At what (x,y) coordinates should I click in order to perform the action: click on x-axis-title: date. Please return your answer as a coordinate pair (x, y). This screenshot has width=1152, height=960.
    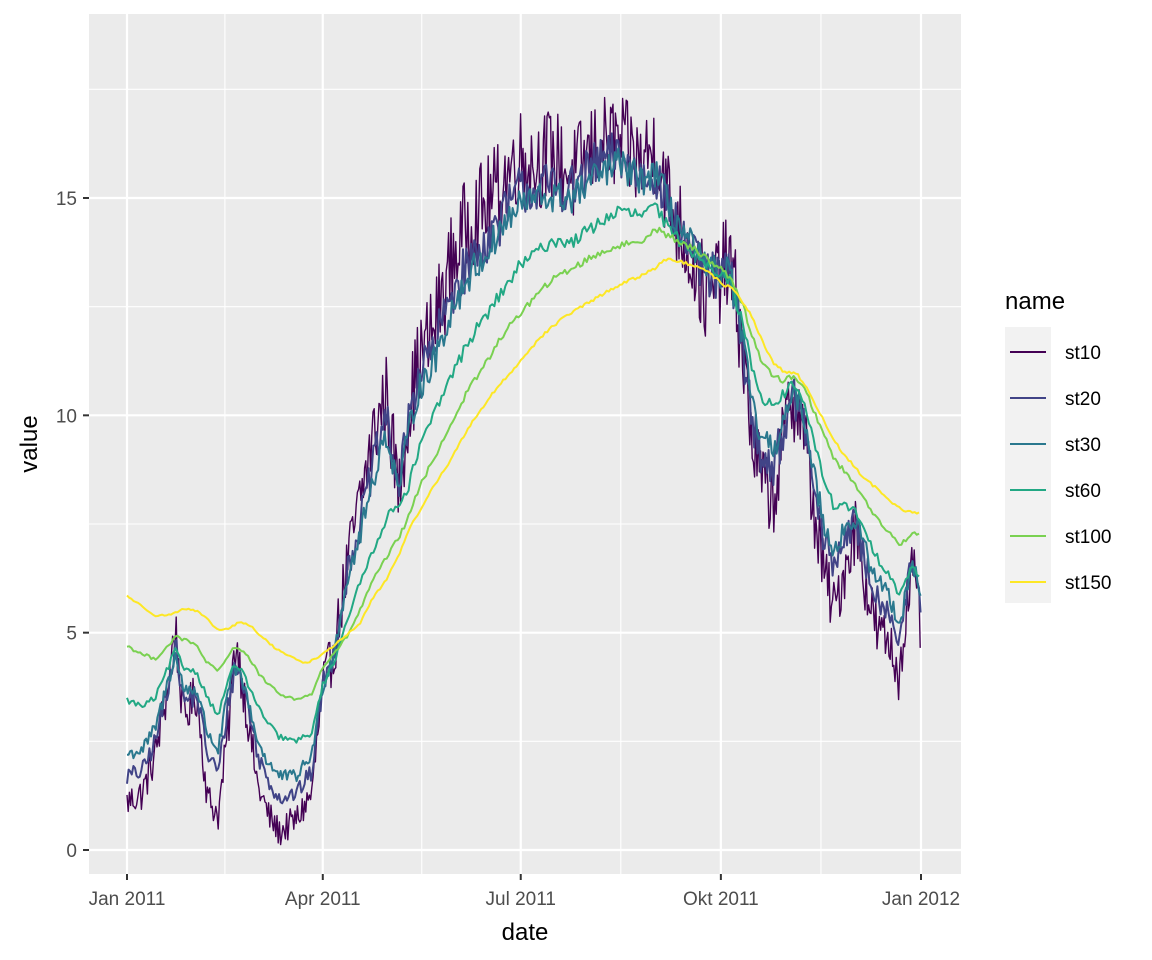
    Looking at the image, I should click on (525, 932).